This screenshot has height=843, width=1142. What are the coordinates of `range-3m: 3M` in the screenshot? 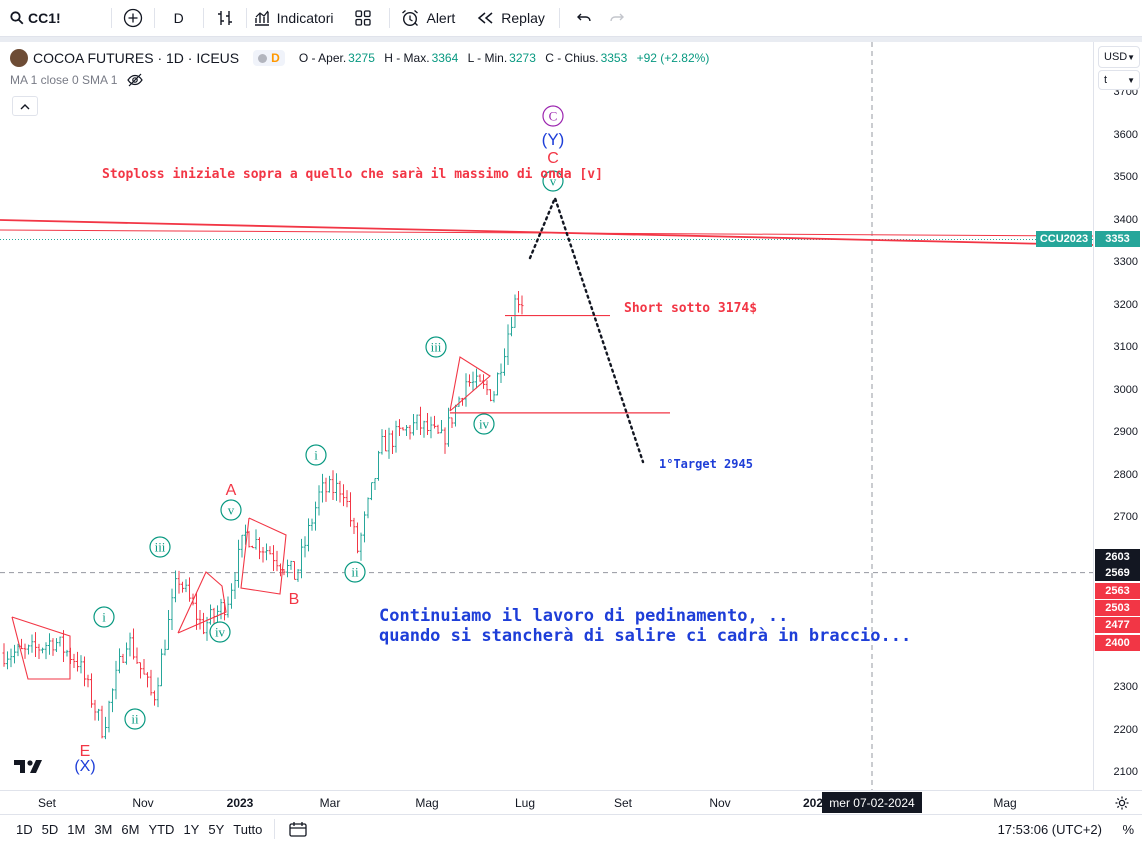 It's located at (103, 829).